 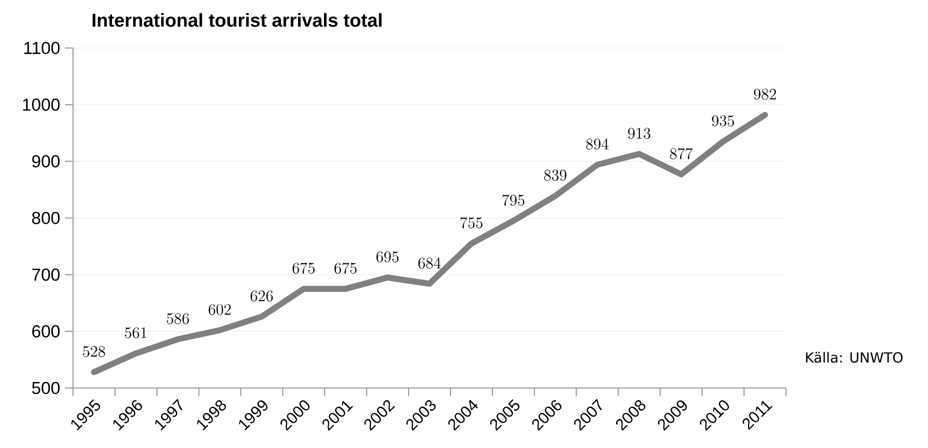 I want to click on data-label: 982, so click(x=765, y=94).